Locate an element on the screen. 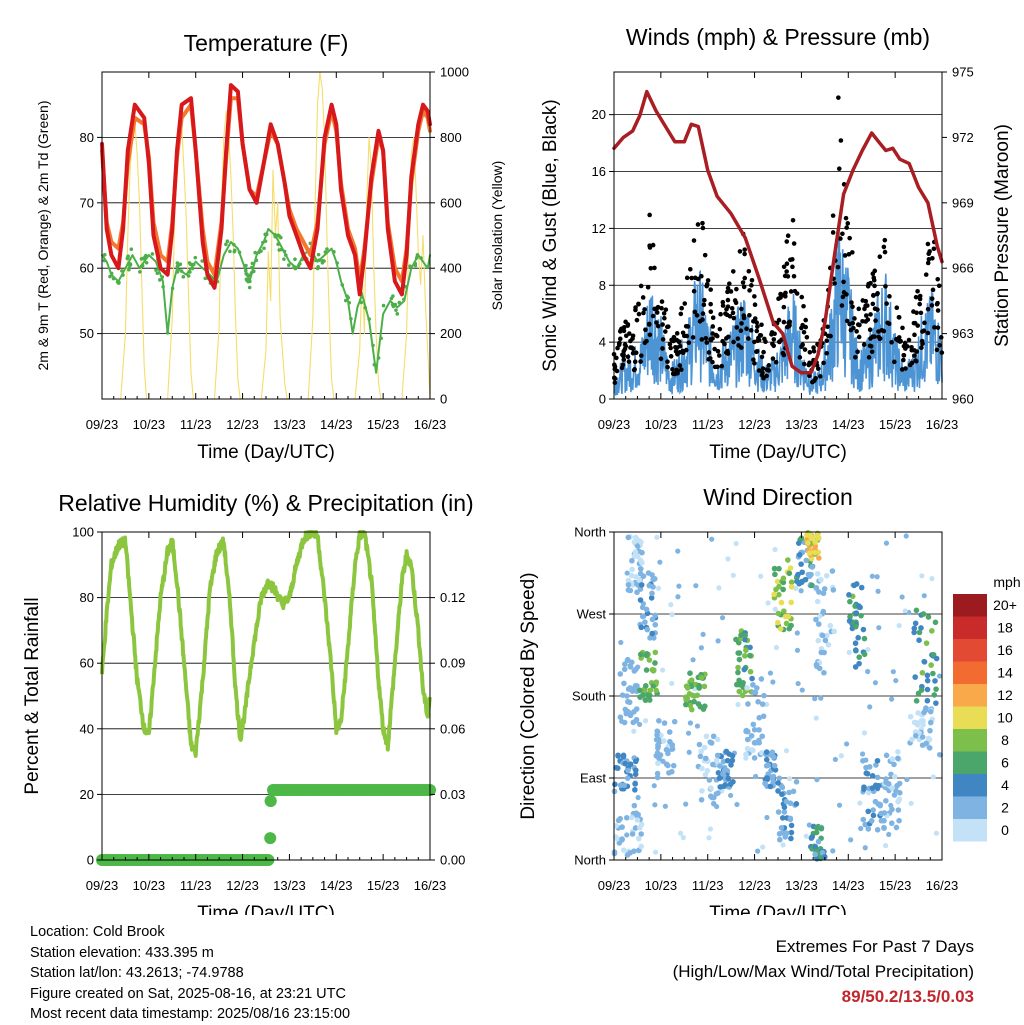 The height and width of the screenshot is (1025, 1024). x-tick-label: 13/23 is located at coordinates (289, 885).